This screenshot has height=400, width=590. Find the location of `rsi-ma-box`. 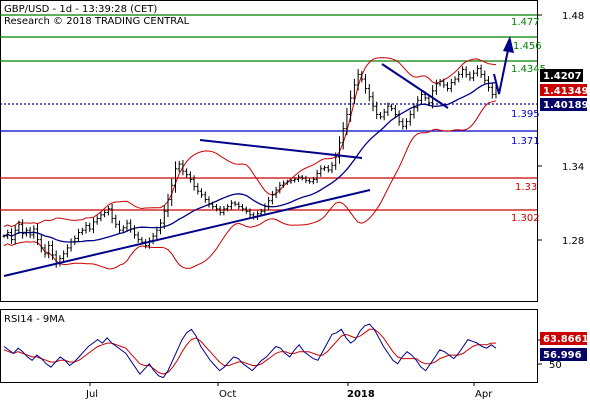

rsi-ma-box is located at coordinates (563, 338).